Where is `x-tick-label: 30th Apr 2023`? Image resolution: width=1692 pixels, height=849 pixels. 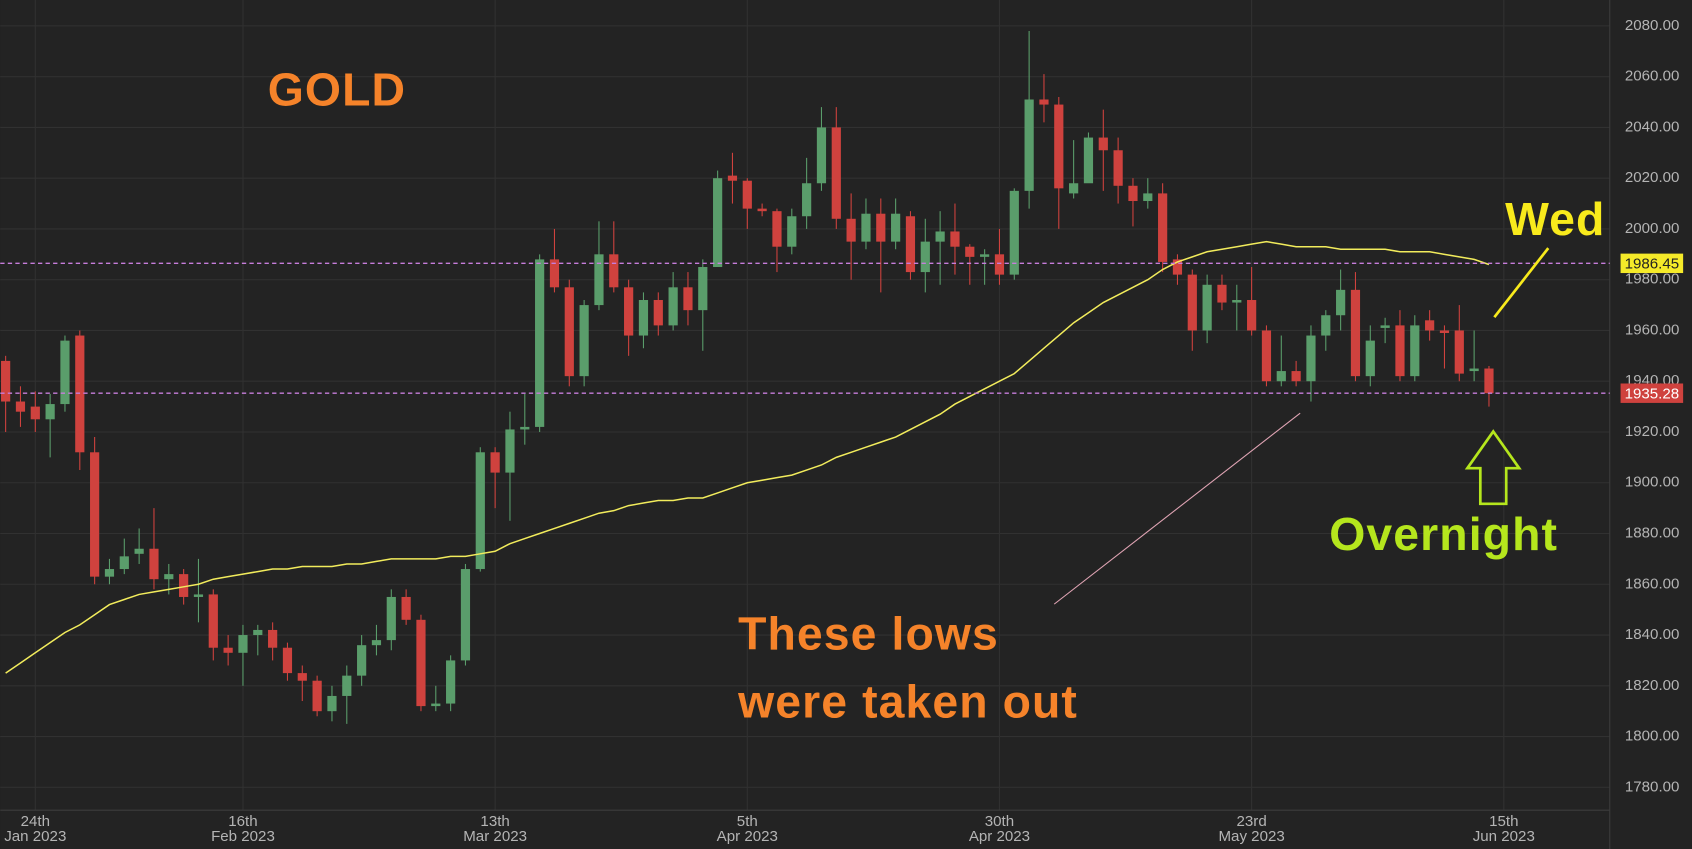
x-tick-label: 30th Apr 2023 is located at coordinates (999, 829).